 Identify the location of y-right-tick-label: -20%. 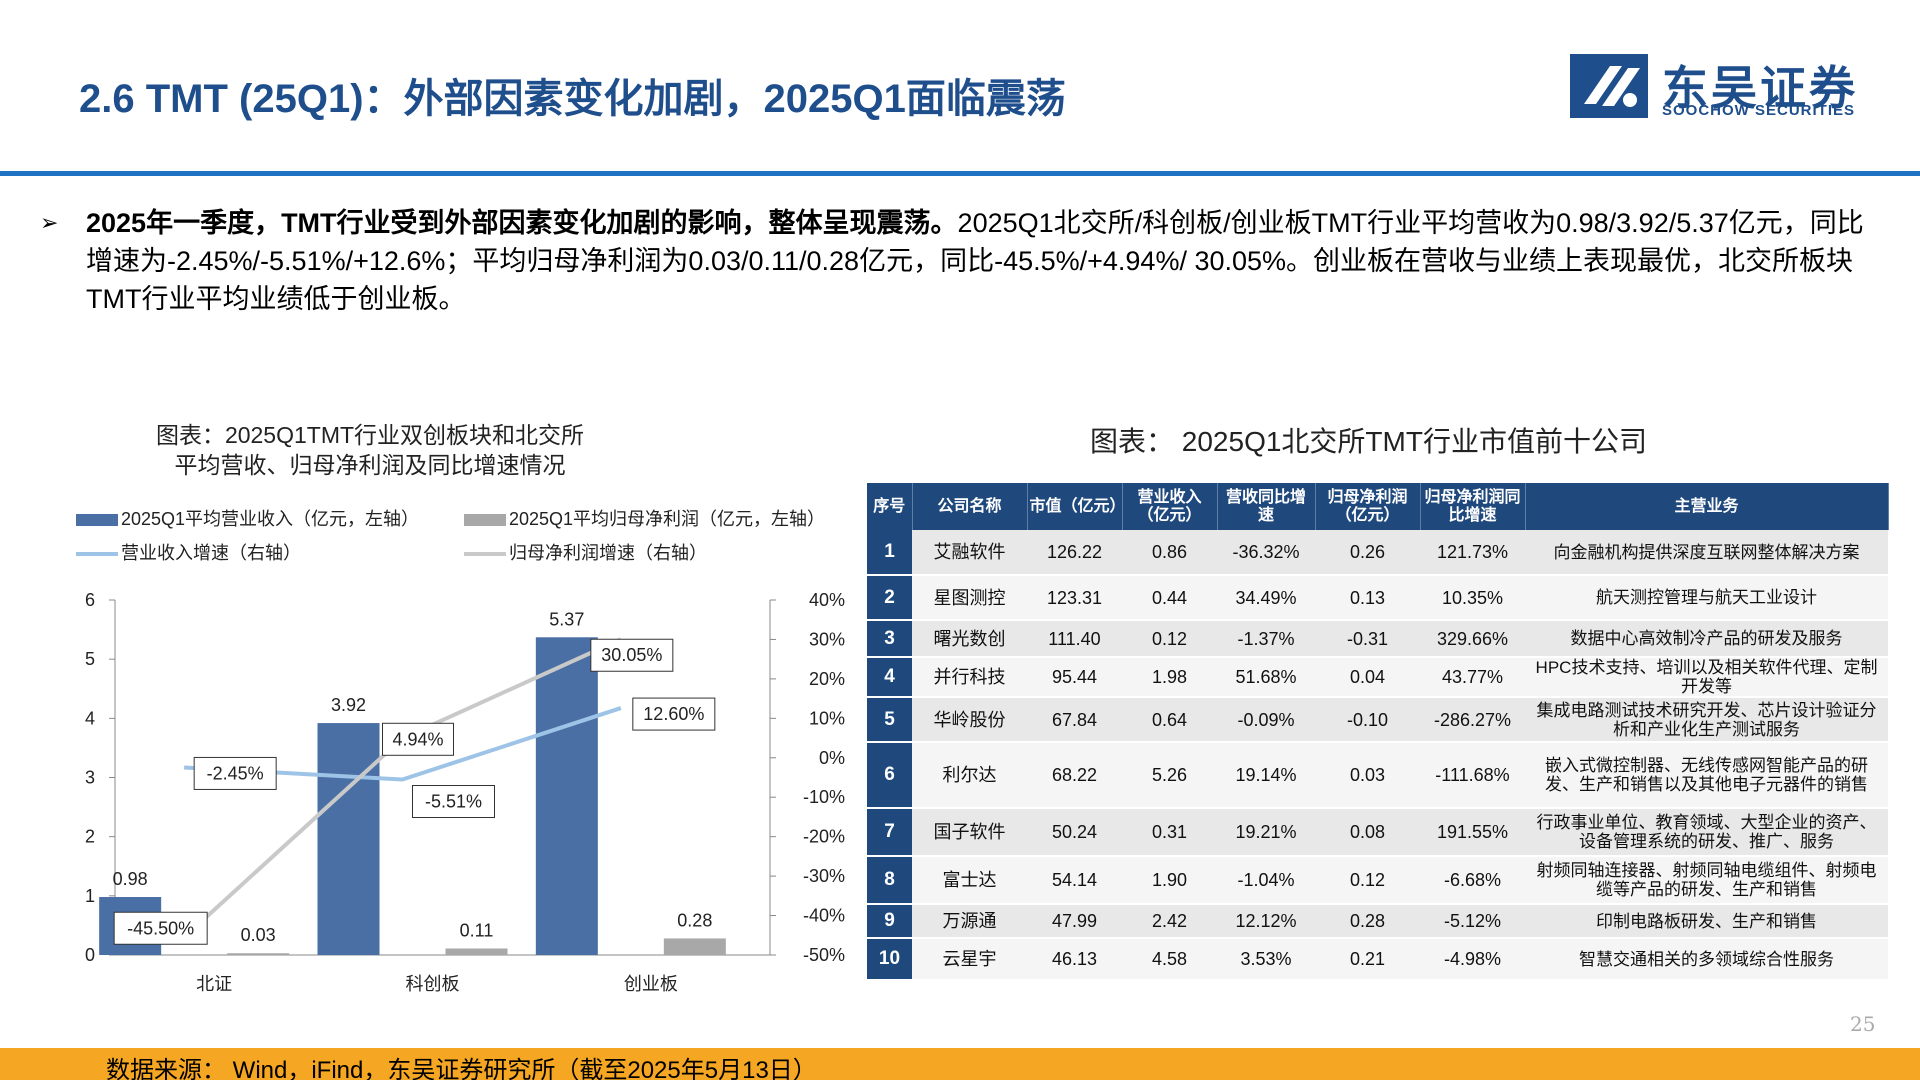
(824, 837).